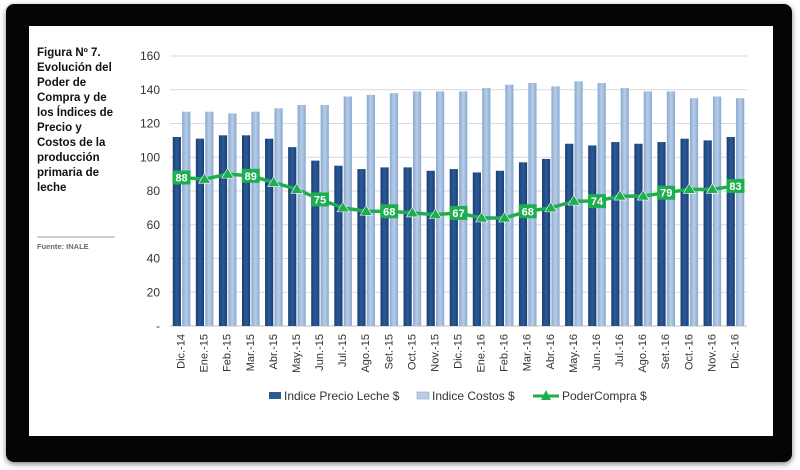 The image size is (800, 470). I want to click on legend-label: PoderCompra $, so click(604, 396).